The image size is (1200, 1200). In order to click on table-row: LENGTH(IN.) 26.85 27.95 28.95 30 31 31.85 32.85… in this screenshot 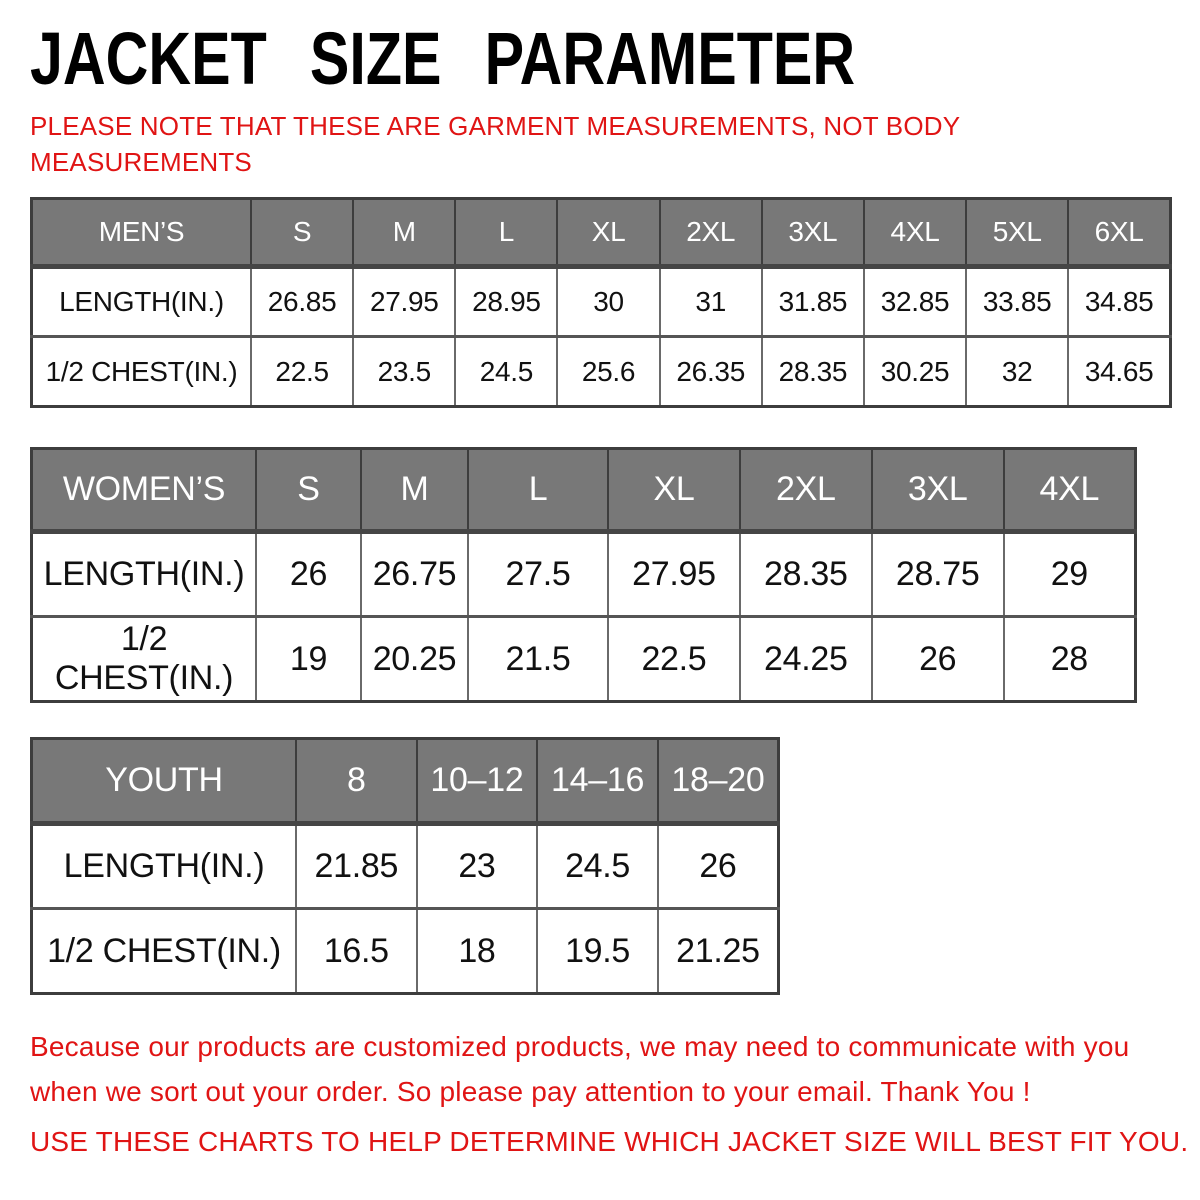, I will do `click(601, 301)`.